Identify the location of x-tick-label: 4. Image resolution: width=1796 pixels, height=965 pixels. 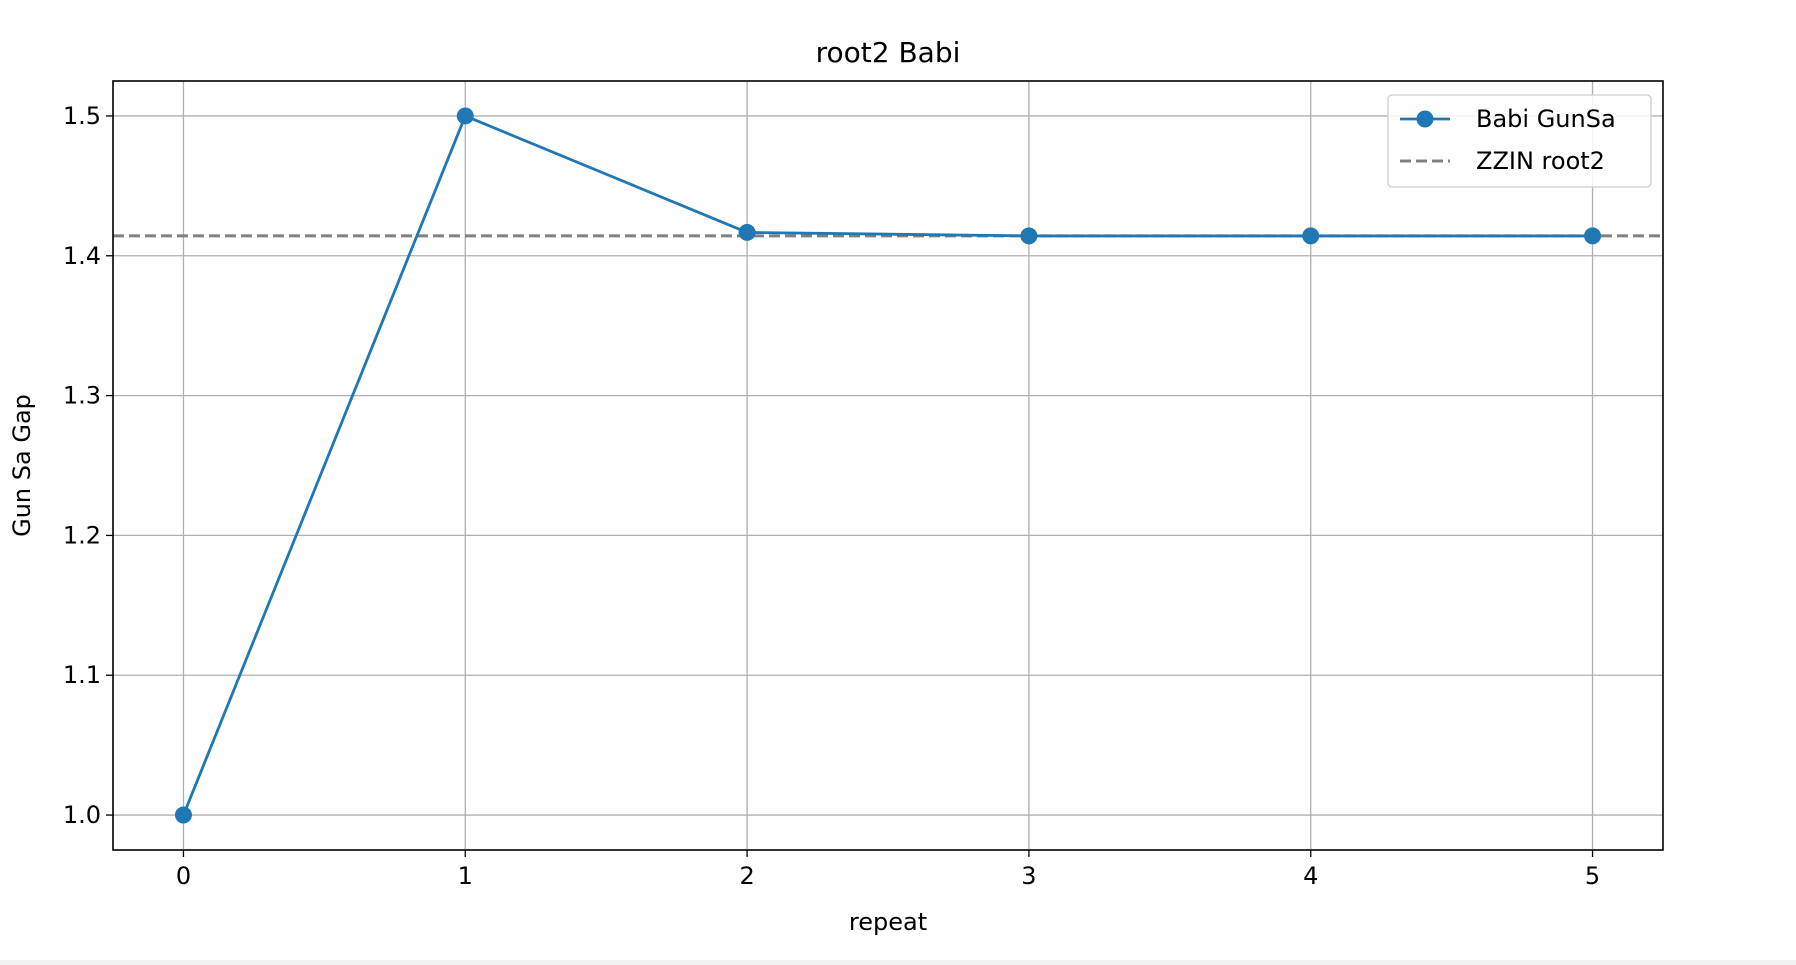
(1310, 876).